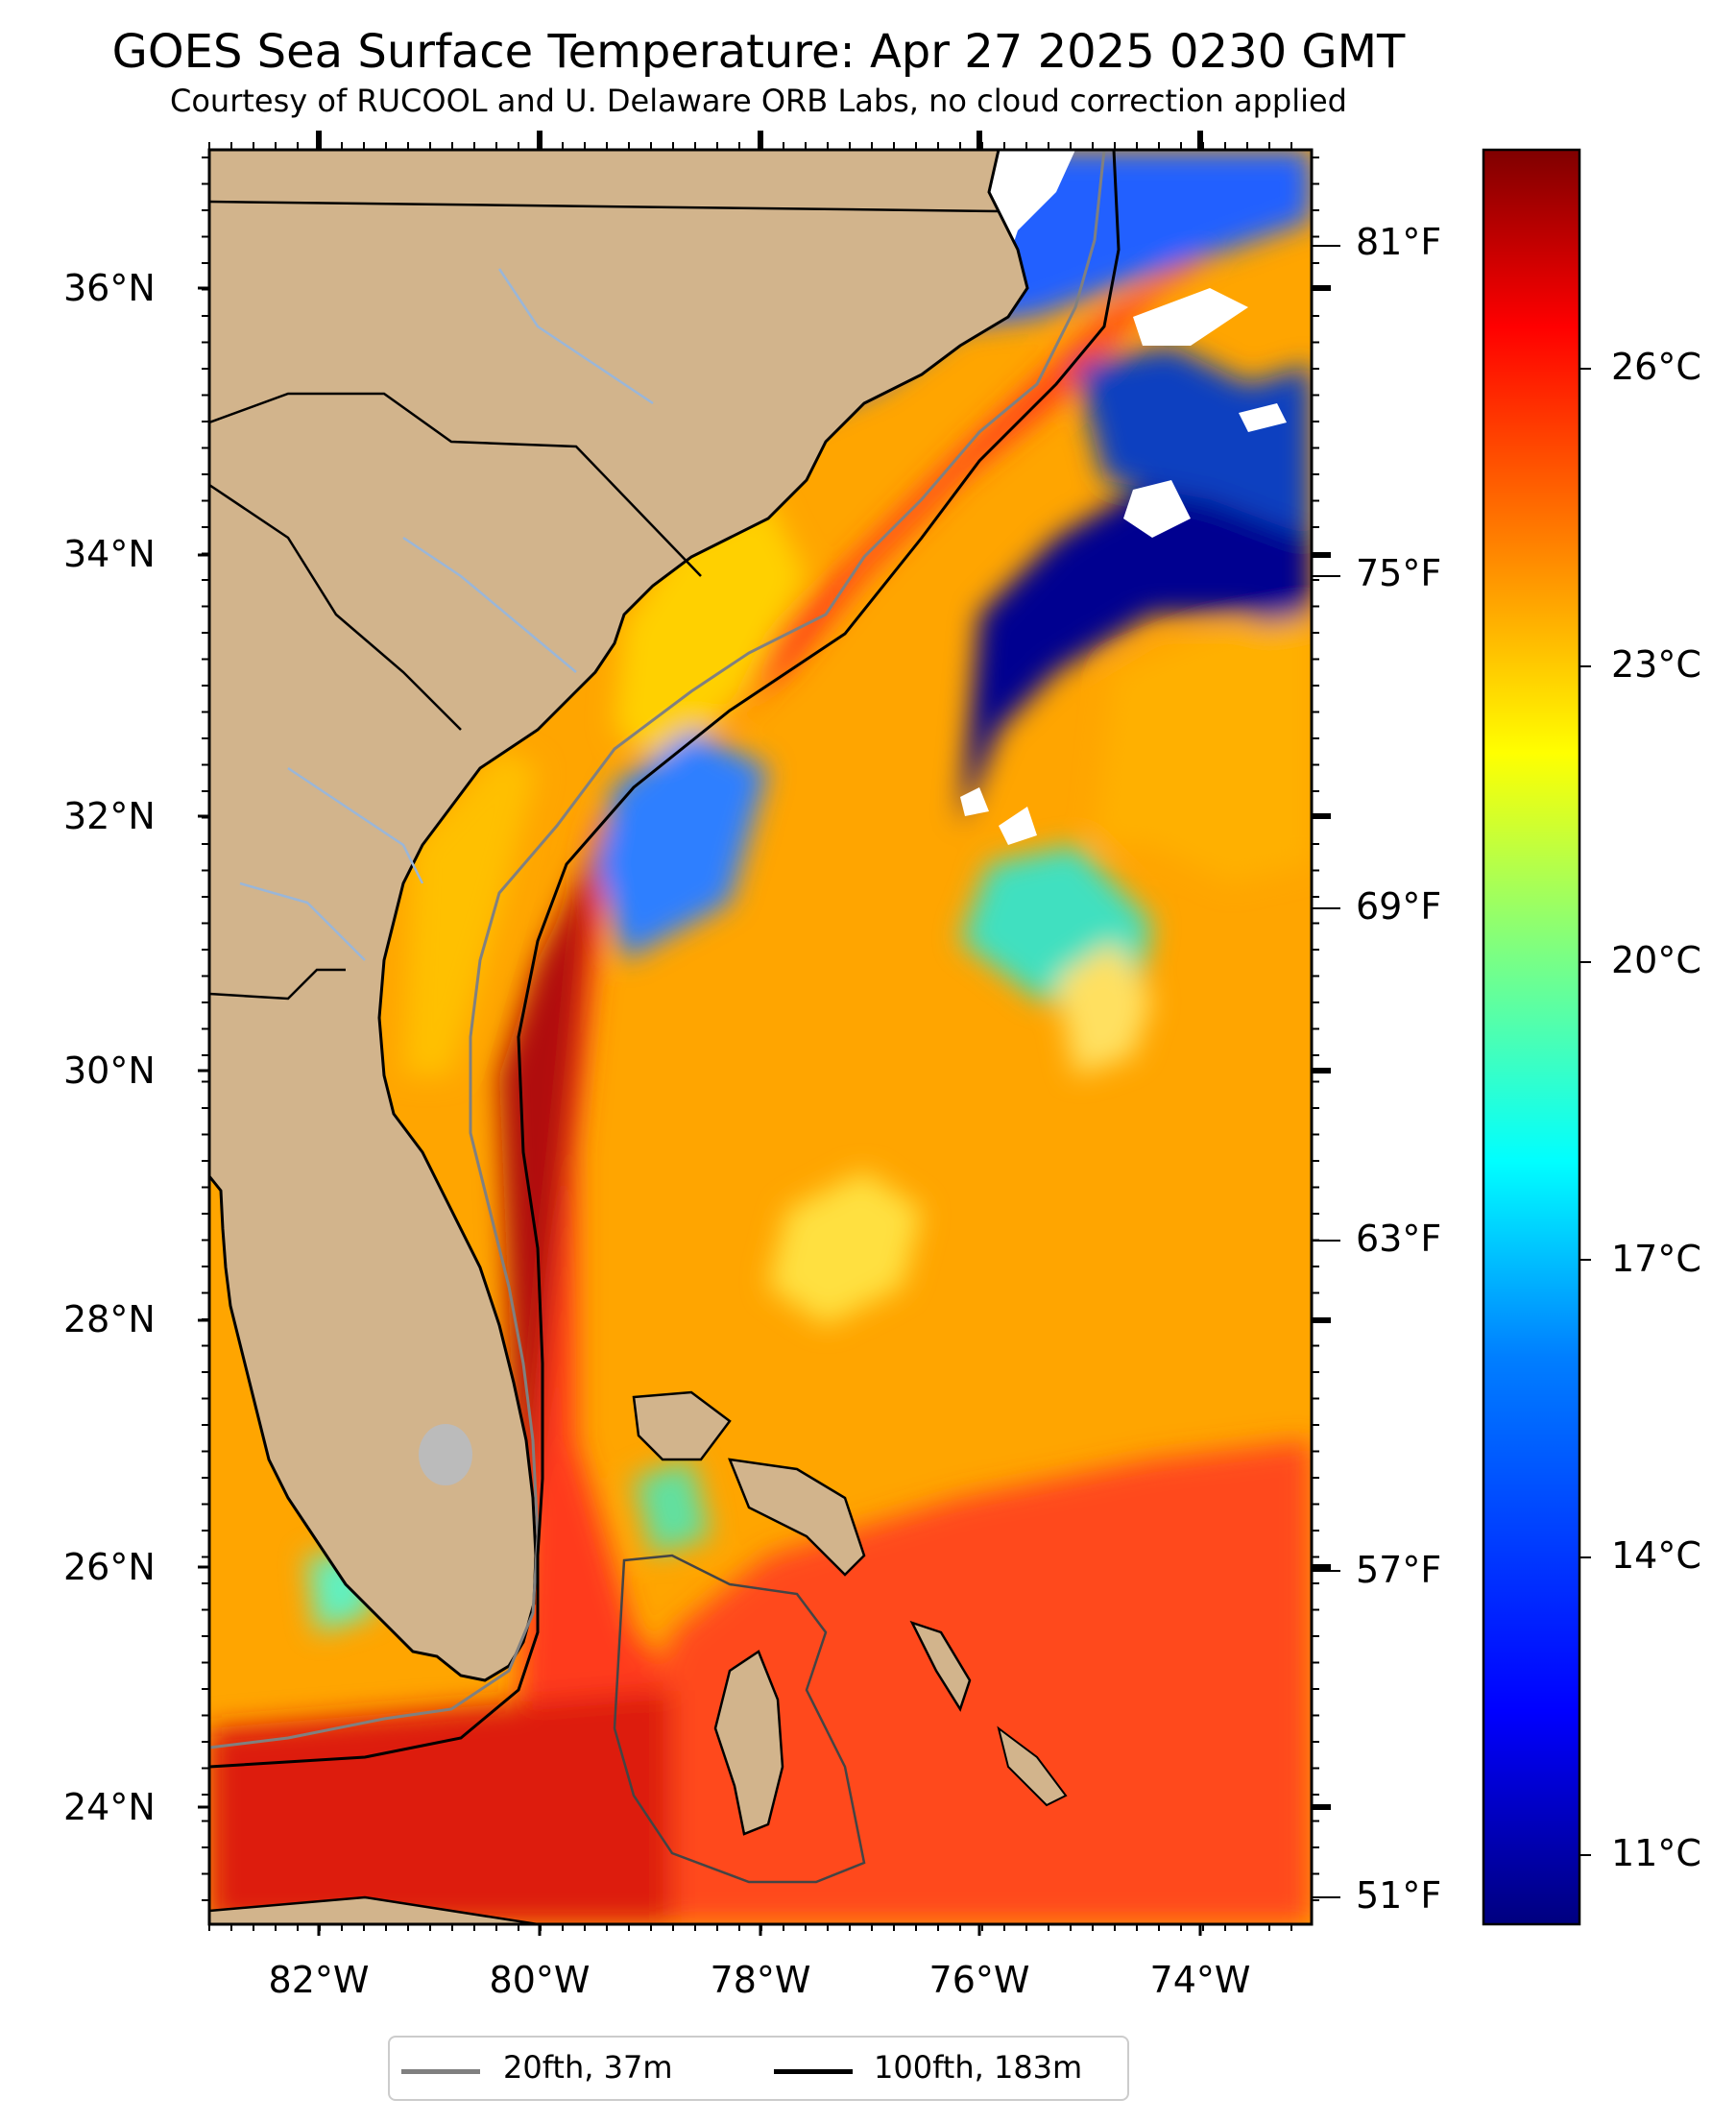 This screenshot has height=2123, width=1736. What do you see at coordinates (1200, 1980) in the screenshot?
I see `lon-label-74: 74°W` at bounding box center [1200, 1980].